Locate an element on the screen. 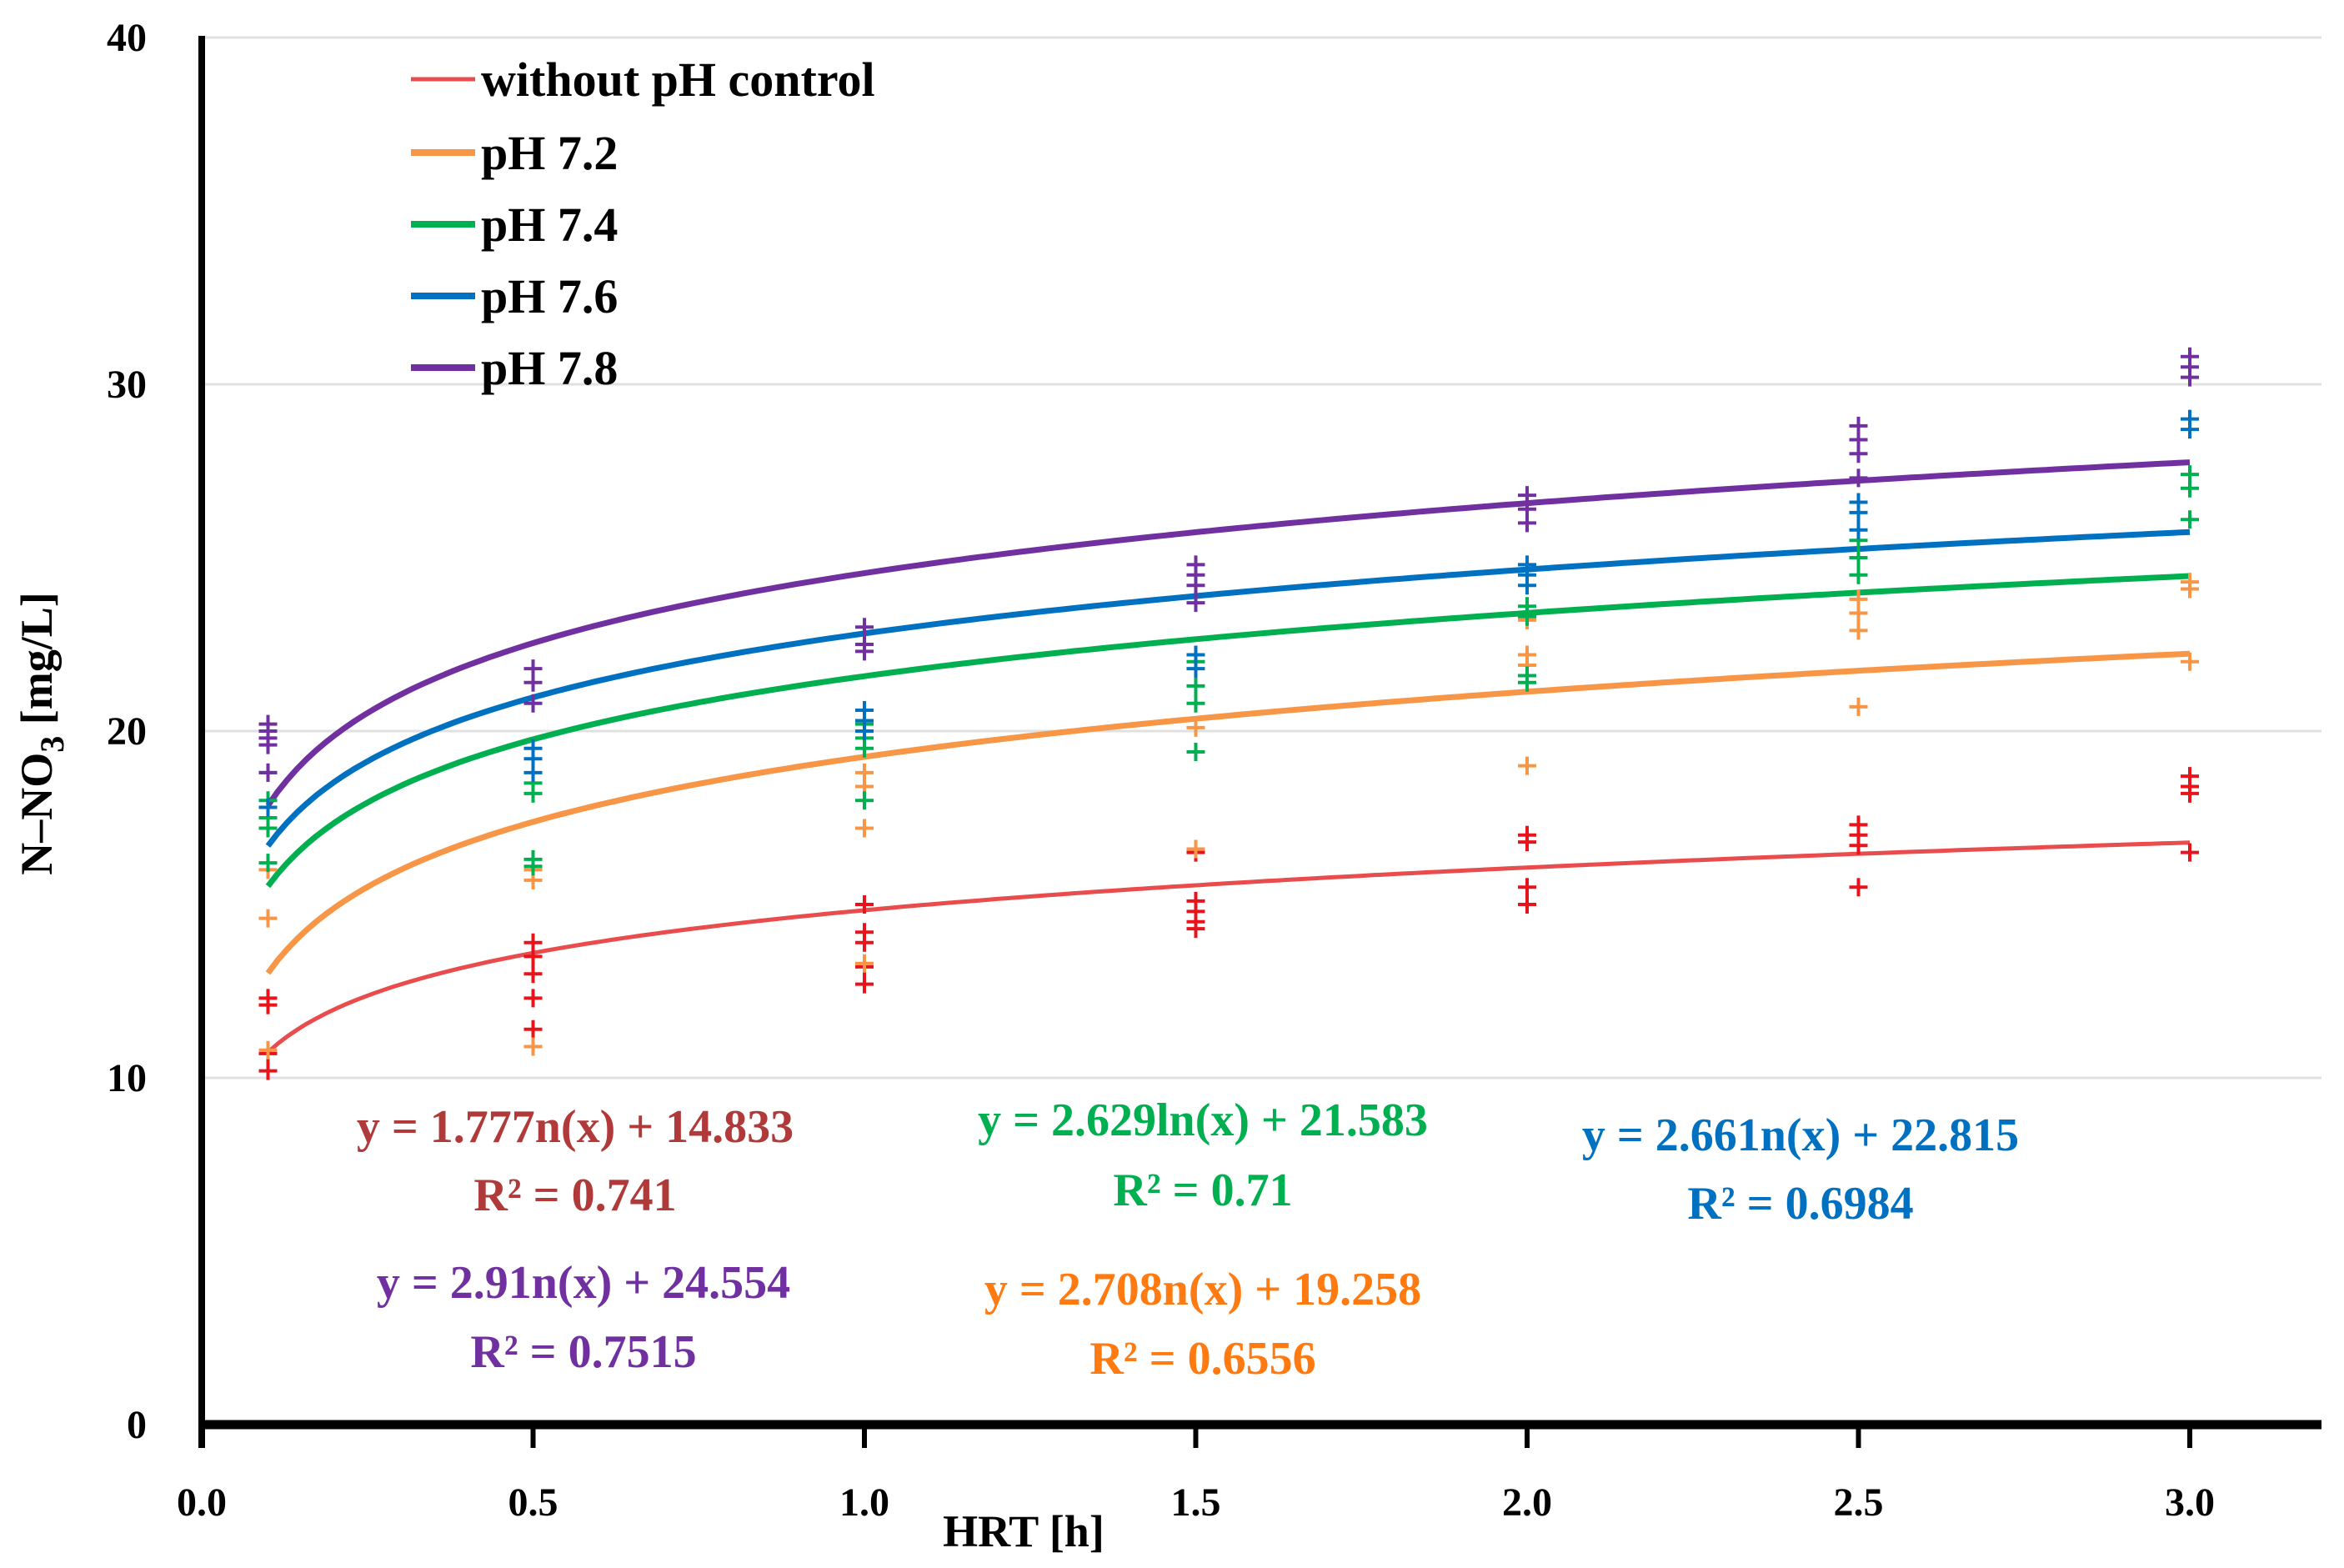 This screenshot has height=1568, width=2344. x-tick-label: 1.5 is located at coordinates (1196, 1502).